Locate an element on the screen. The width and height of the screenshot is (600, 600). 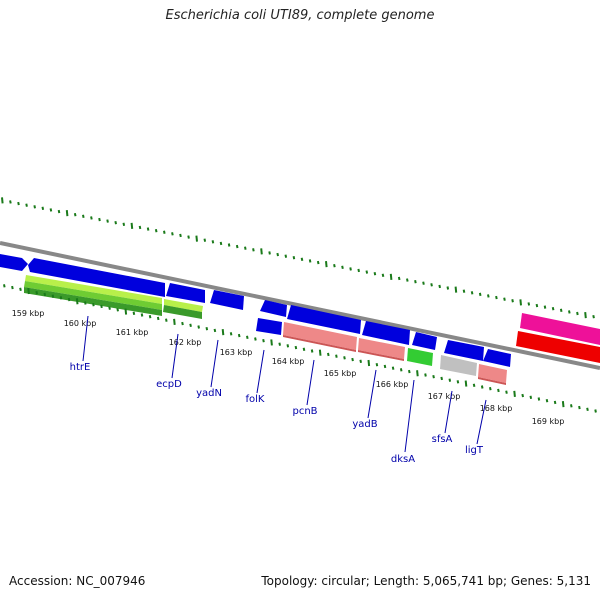
feature-salmon-yadB-dark is located at coordinates (381, 355).